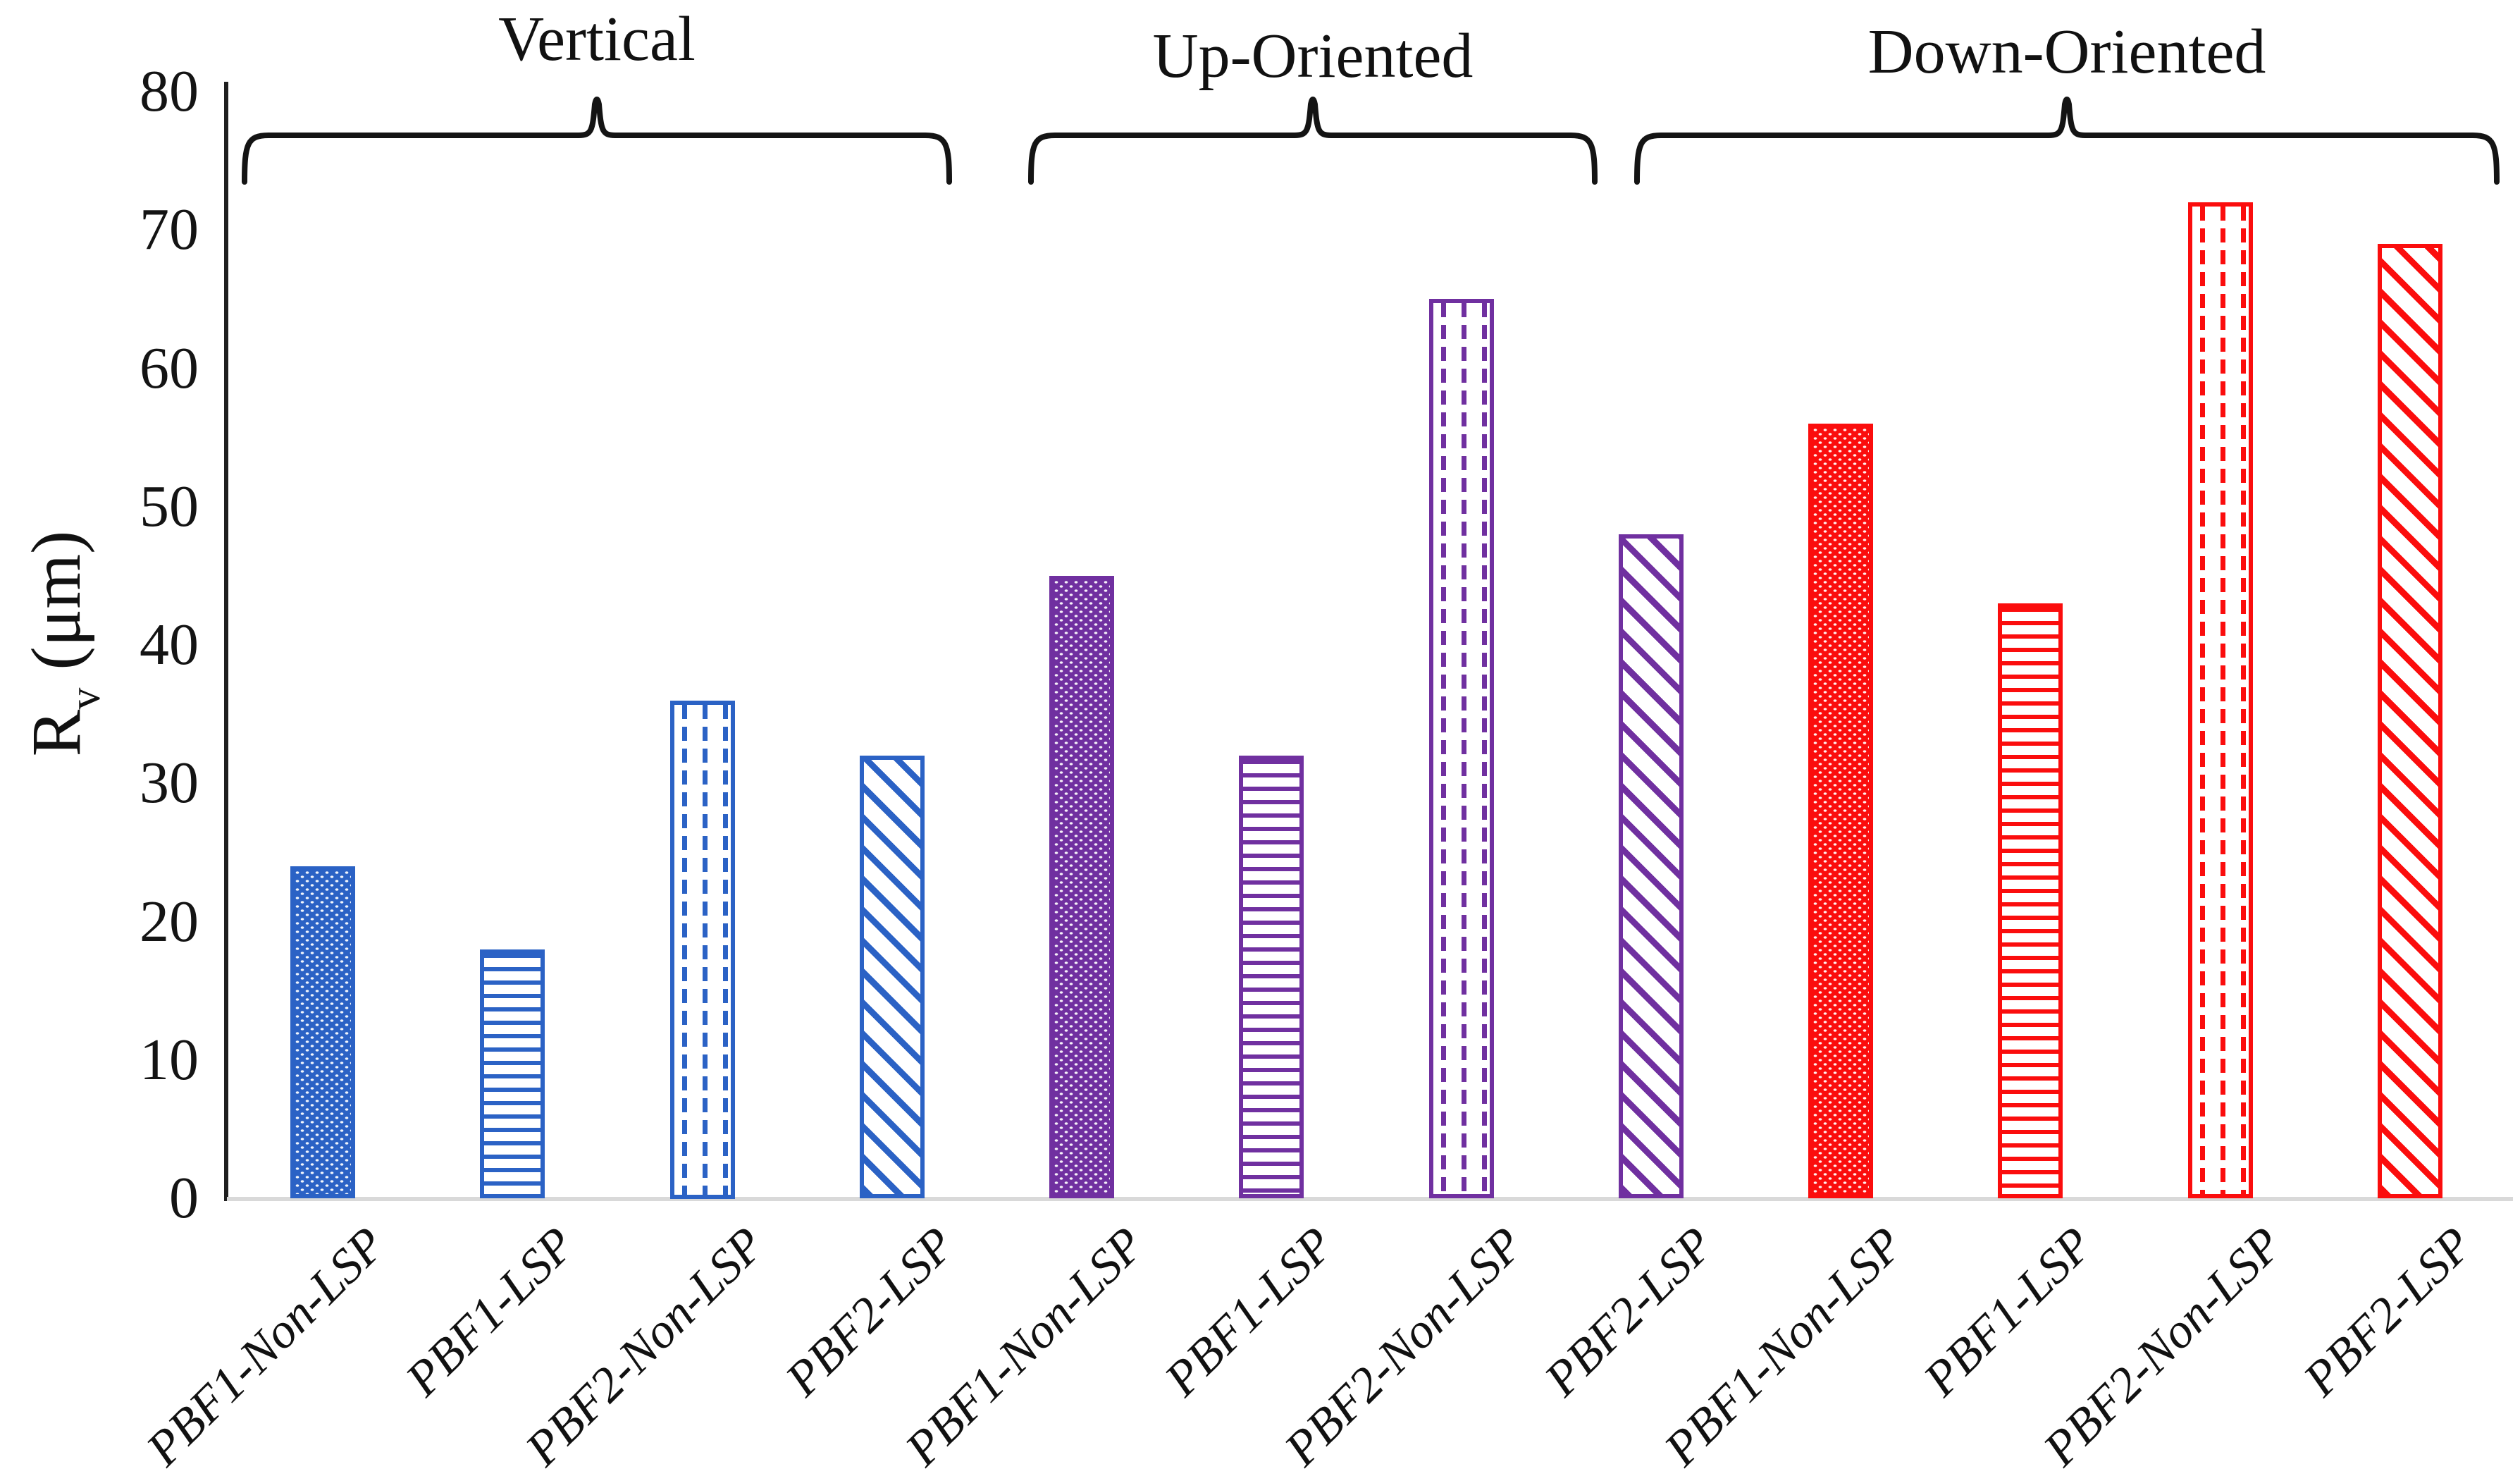 The height and width of the screenshot is (1476, 2520). I want to click on bar-vertical-pbf2-lsp, so click(892, 977).